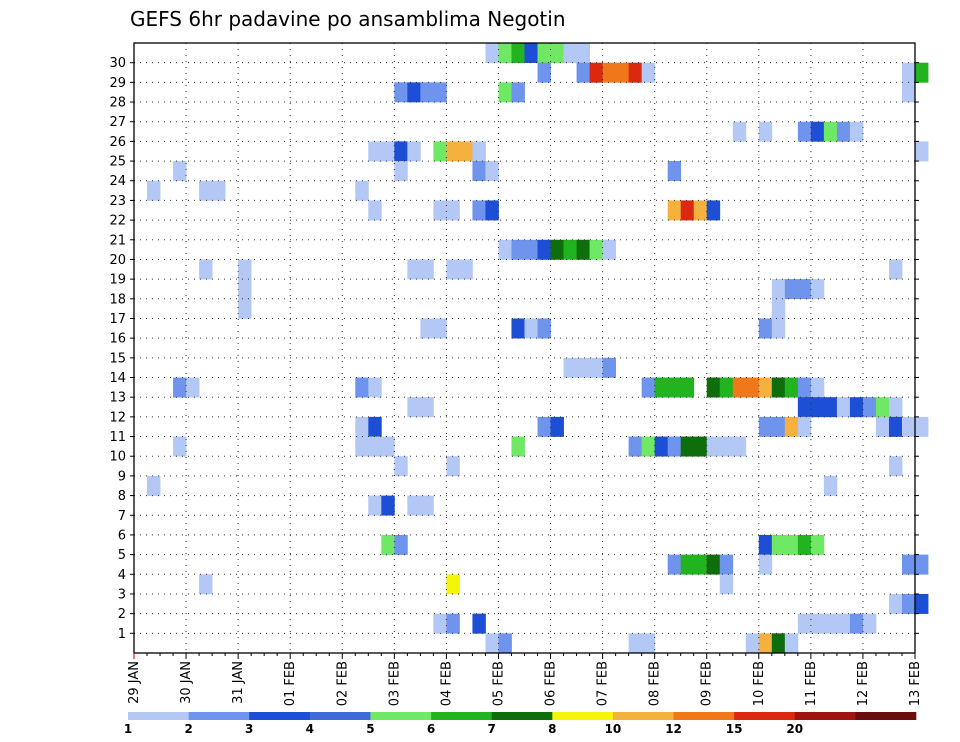 The height and width of the screenshot is (742, 960). I want to click on y-tick-label: 13, so click(117, 398).